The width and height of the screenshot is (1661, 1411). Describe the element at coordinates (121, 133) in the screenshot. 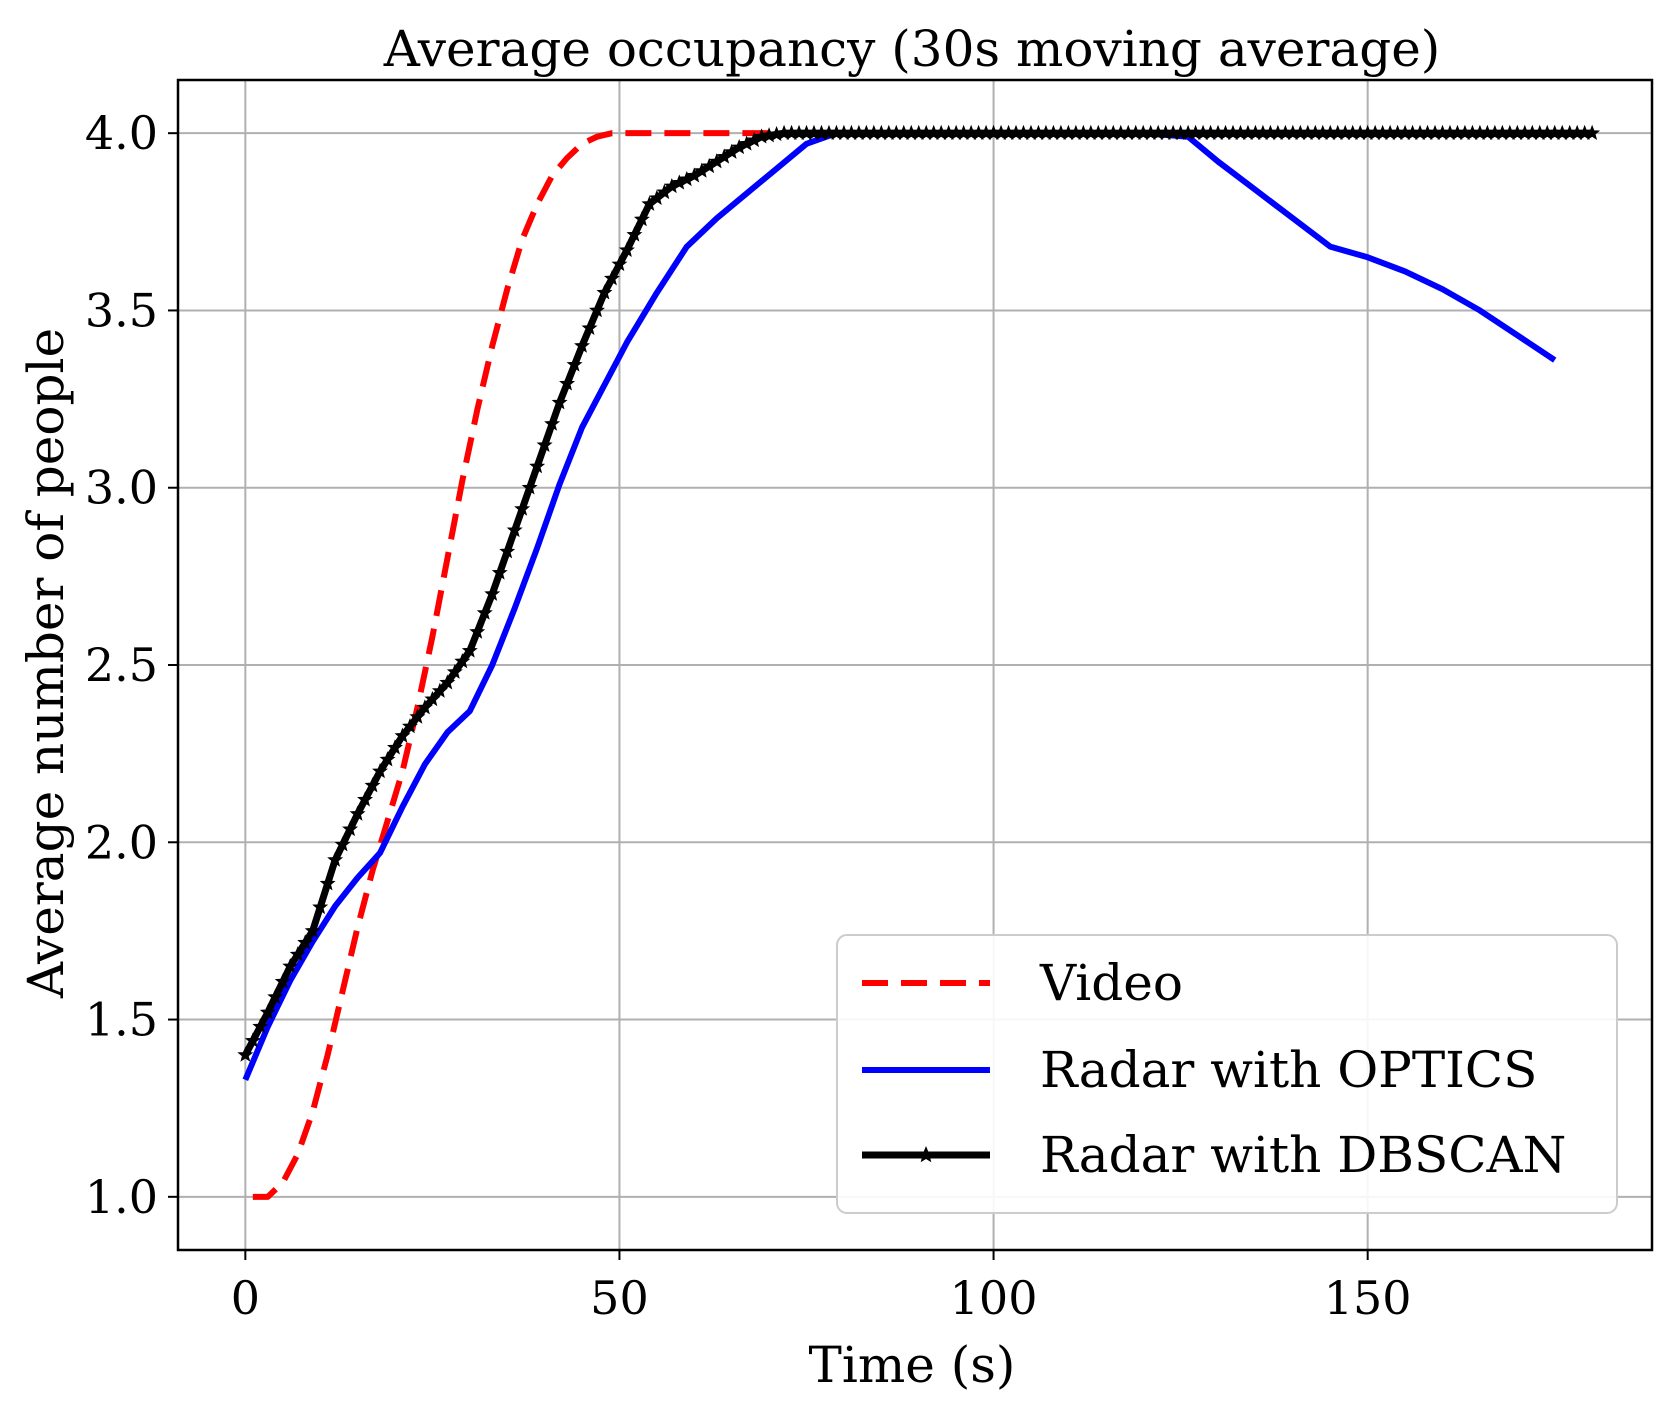

I see `y-tick-label-6: 4.0` at that location.